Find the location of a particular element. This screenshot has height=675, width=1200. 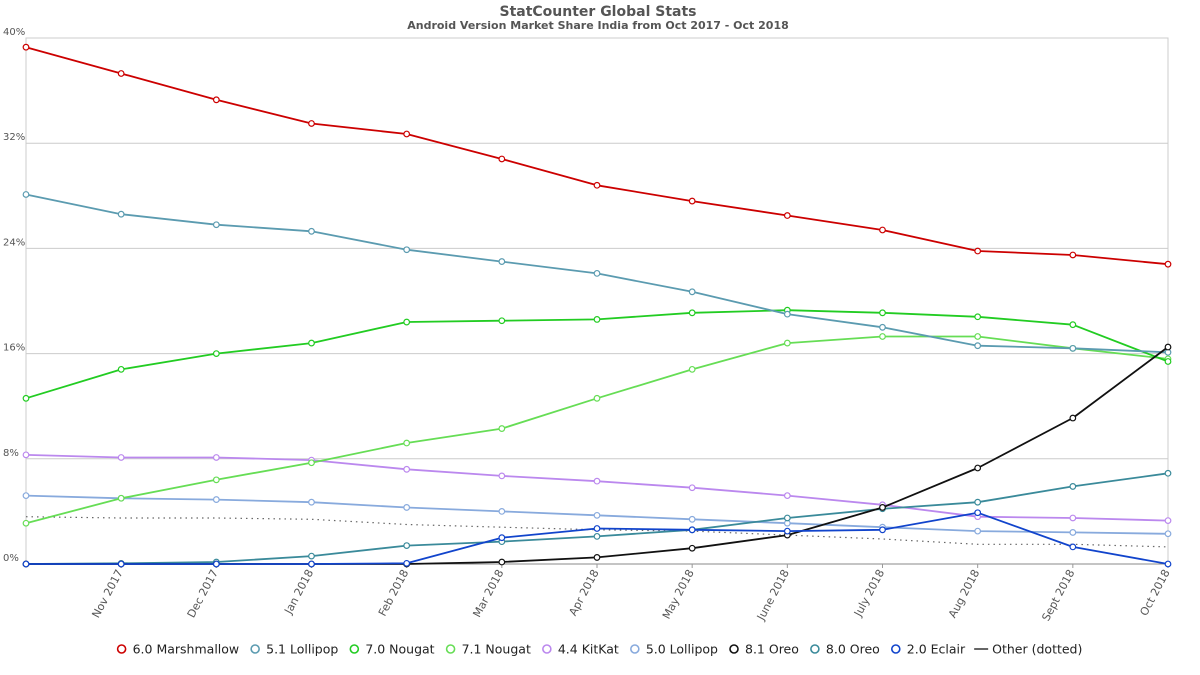

legend-label: Other (dotted) is located at coordinates (1037, 649).